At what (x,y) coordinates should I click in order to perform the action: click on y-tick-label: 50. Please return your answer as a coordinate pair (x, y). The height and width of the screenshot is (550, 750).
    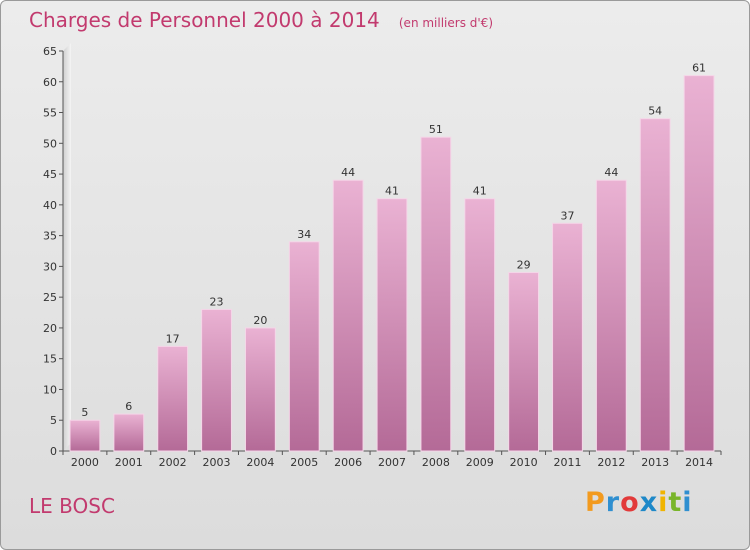
    Looking at the image, I should click on (50, 143).